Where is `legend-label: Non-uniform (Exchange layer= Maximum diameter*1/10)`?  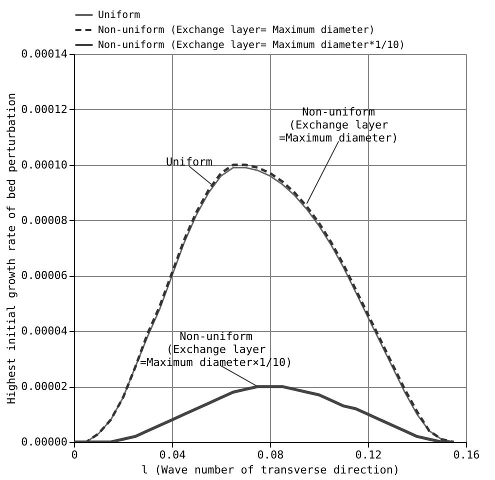
legend-label: Non-uniform (Exchange layer= Maximum diameter*1/10) is located at coordinates (252, 45).